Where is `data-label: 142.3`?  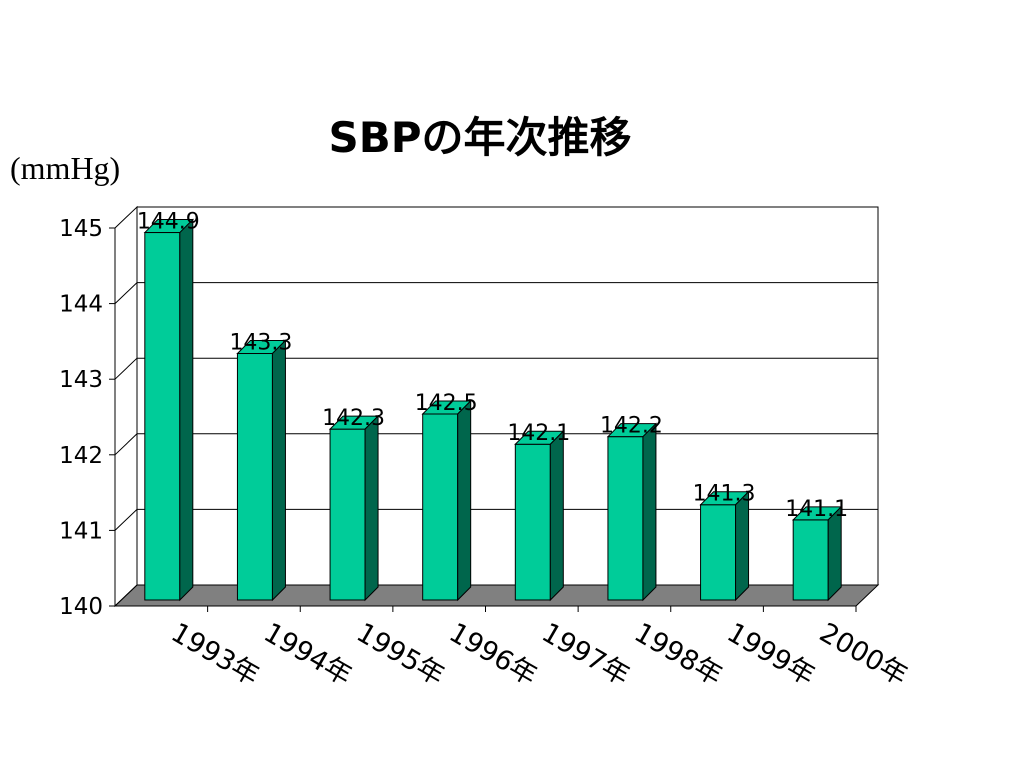 data-label: 142.3 is located at coordinates (353, 418).